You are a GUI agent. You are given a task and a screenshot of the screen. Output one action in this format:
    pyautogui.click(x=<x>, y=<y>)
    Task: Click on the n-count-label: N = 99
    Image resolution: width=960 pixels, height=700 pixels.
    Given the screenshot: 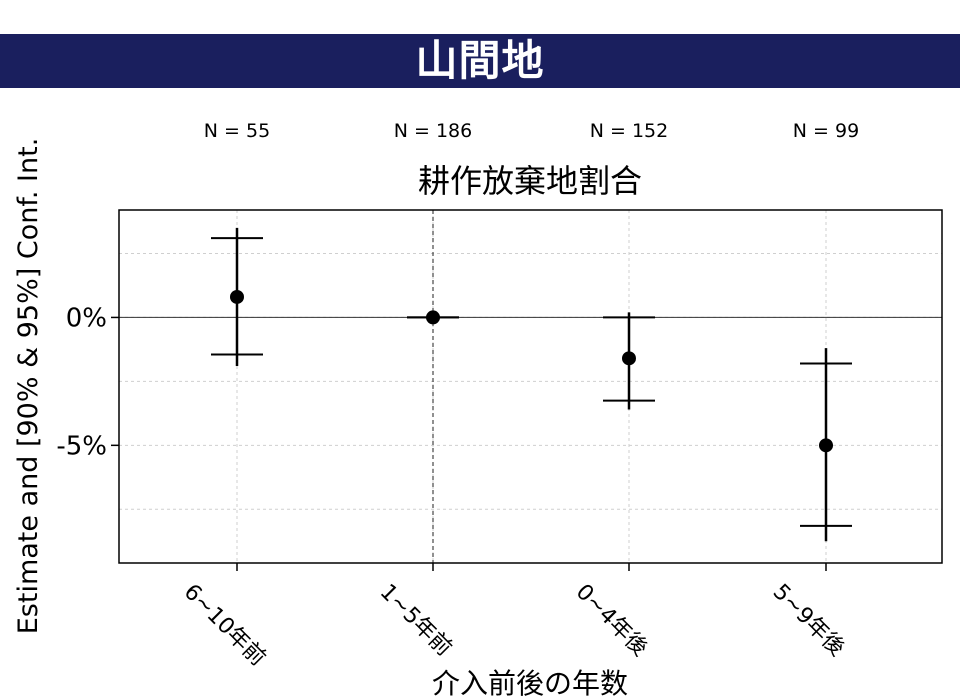 What is the action you would take?
    pyautogui.click(x=826, y=131)
    